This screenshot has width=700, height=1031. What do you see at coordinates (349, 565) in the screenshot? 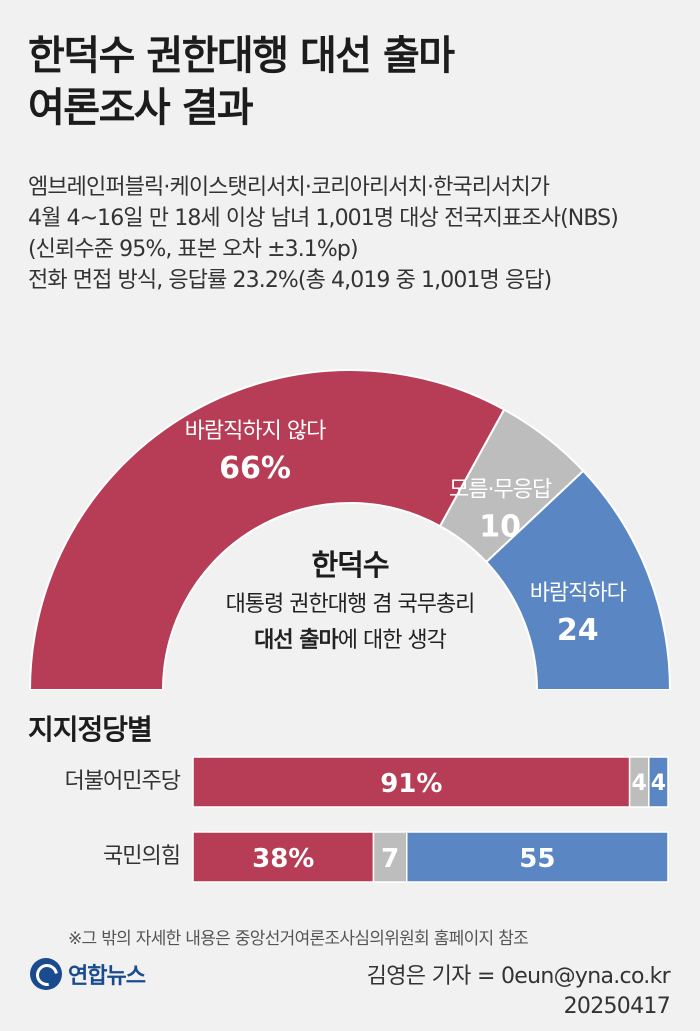
I see `center-caption-name: 한덕수` at bounding box center [349, 565].